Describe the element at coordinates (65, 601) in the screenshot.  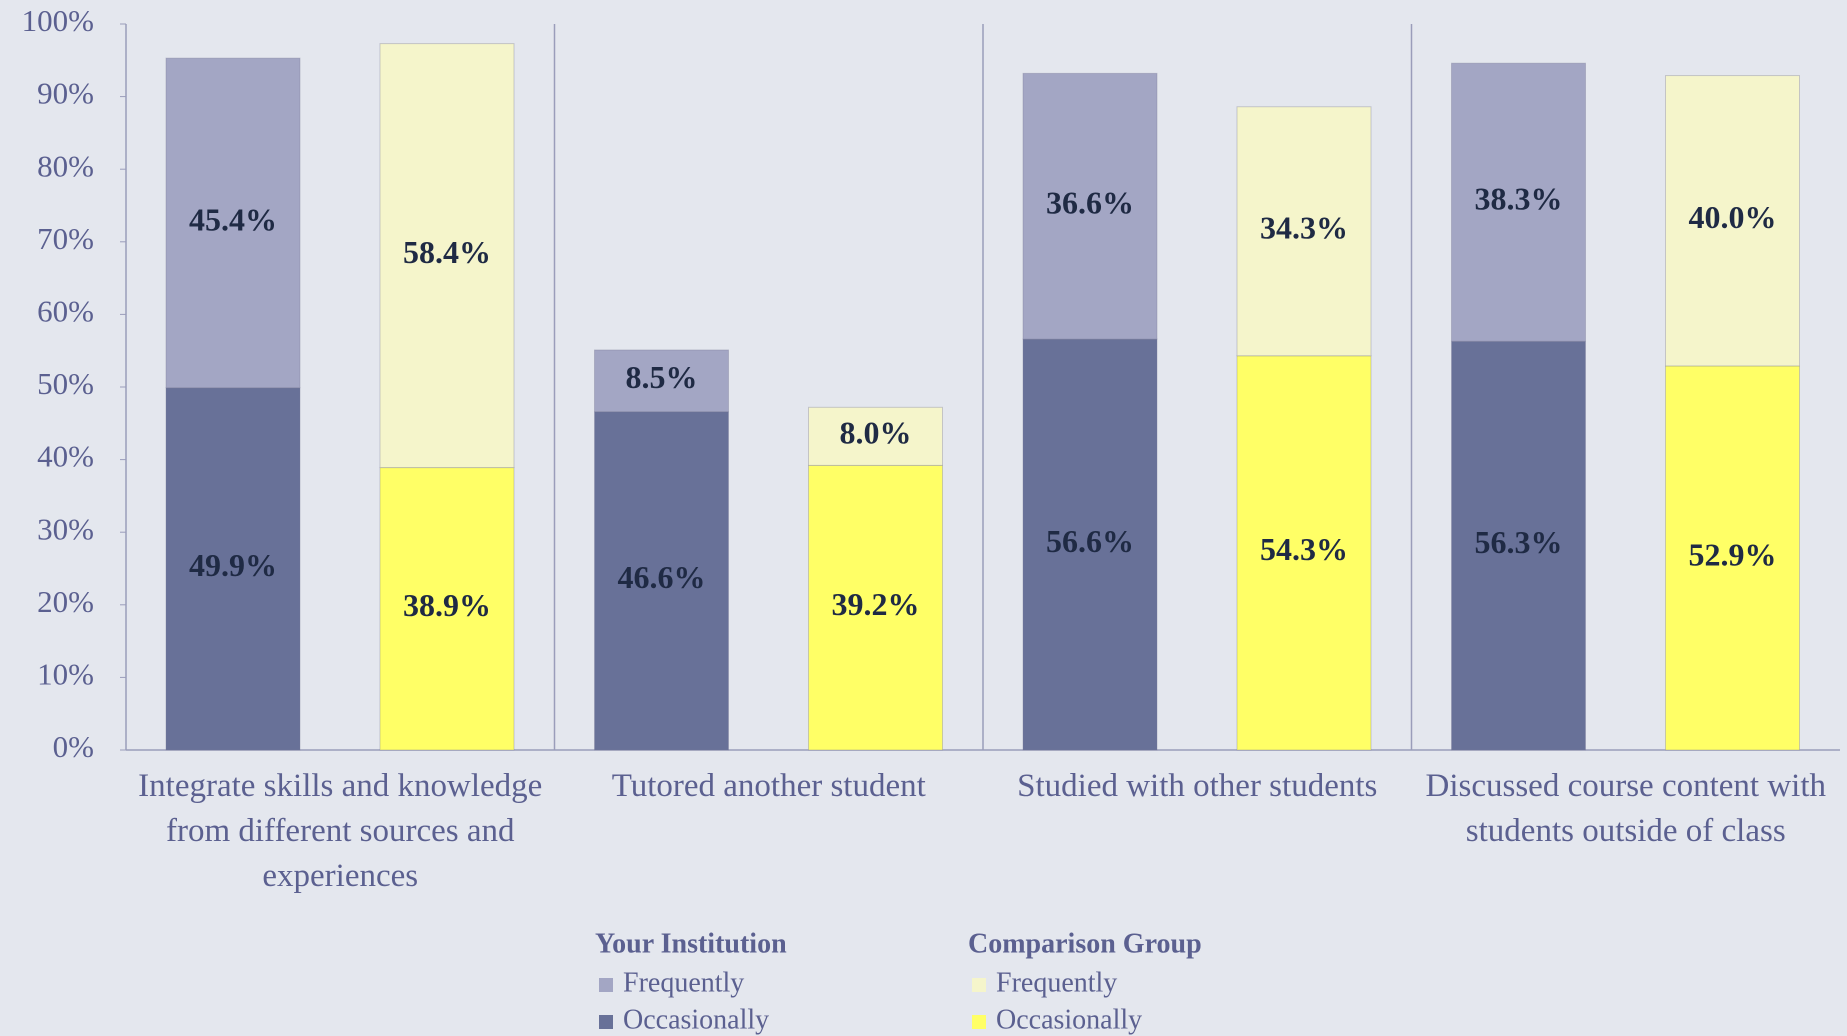
I see `y-tick-label: 20%` at that location.